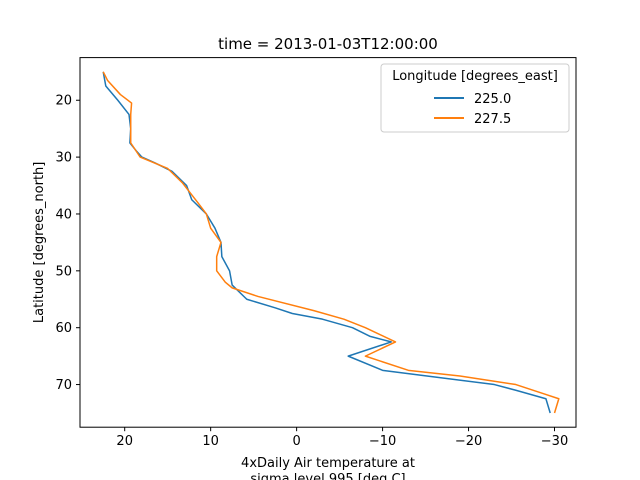  What do you see at coordinates (475, 76) in the screenshot?
I see `legend-title: Longitude [degrees_east]` at bounding box center [475, 76].